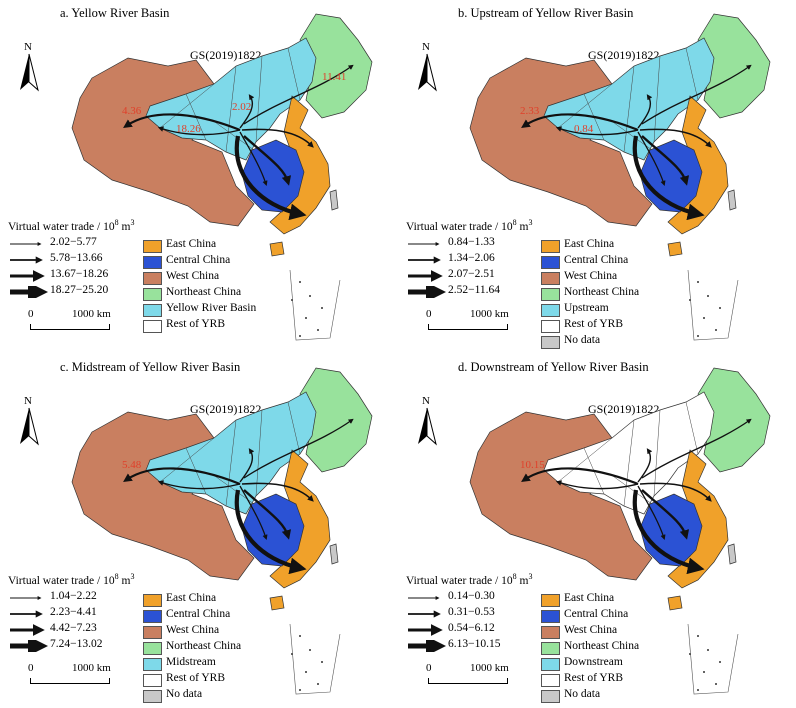 This screenshot has height=708, width=796. Describe the element at coordinates (334, 200) in the screenshot. I see `region-taiwan` at that location.